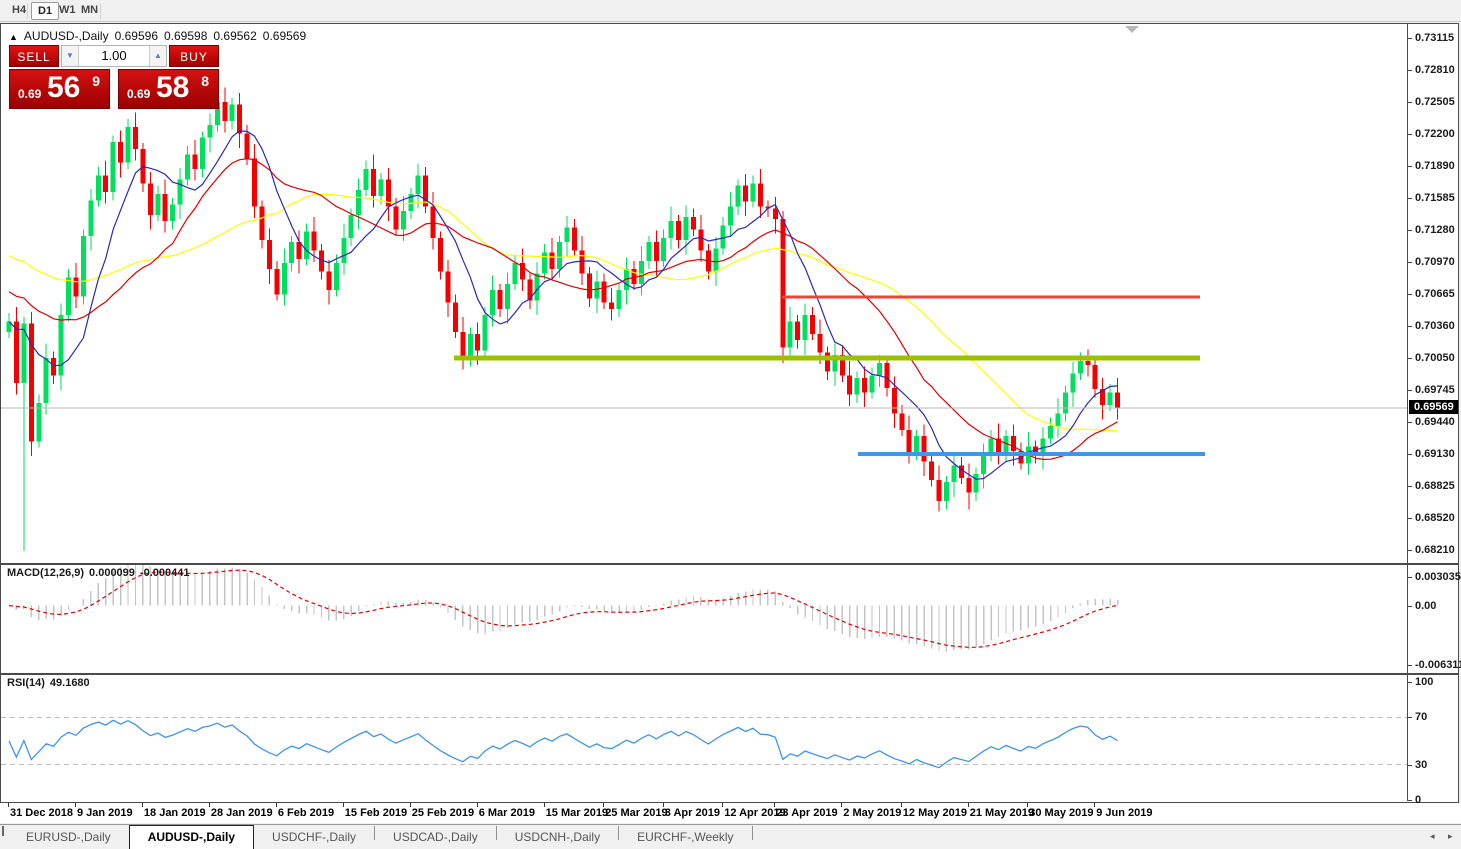 This screenshot has height=849, width=1461. I want to click on date-tick-label: 6 Feb 2019, so click(306, 813).